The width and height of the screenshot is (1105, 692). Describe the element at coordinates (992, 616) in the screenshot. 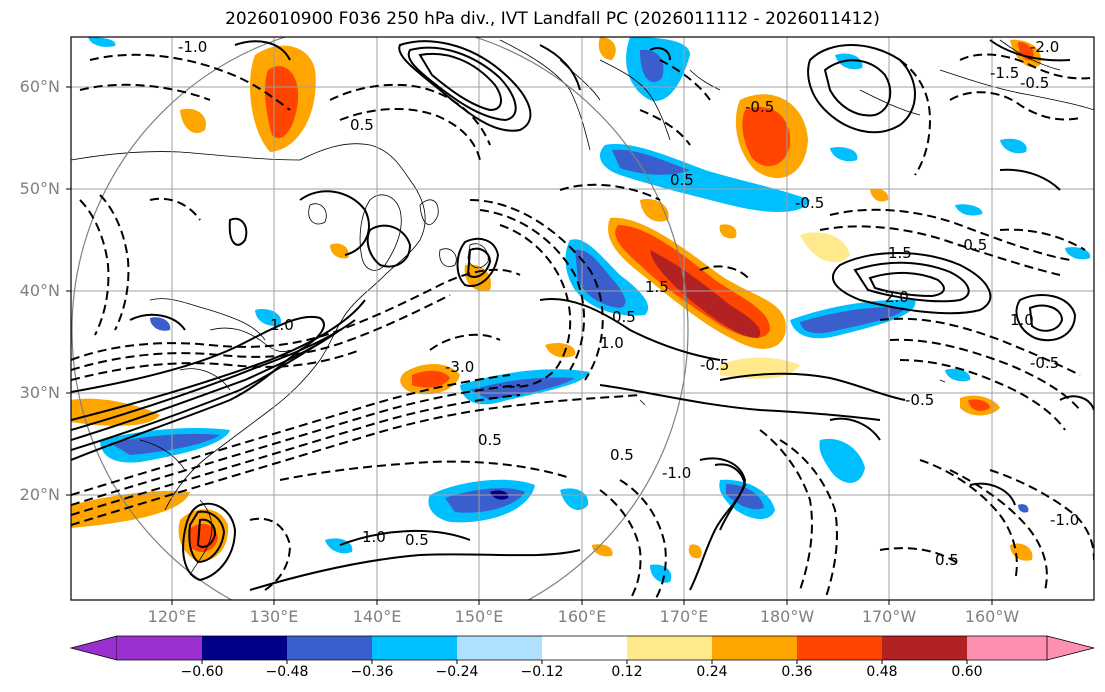

I see `lon-label: 160°W` at that location.